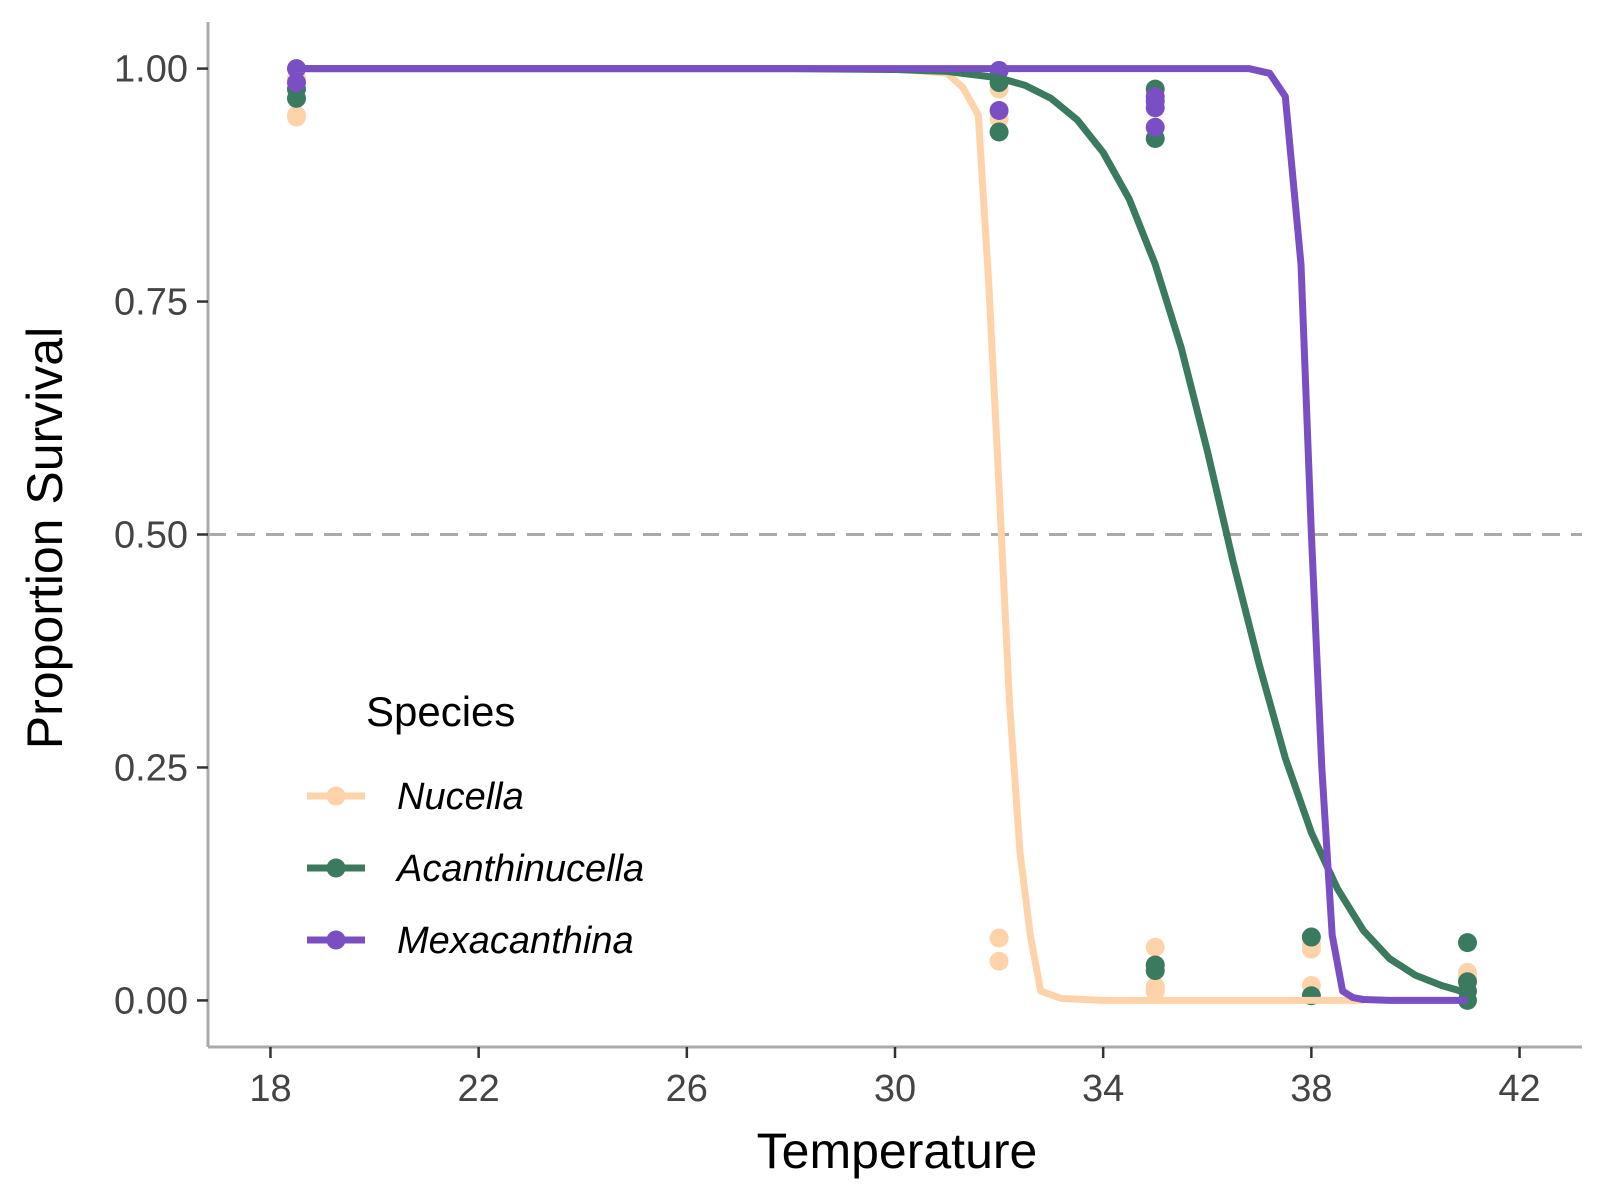 The width and height of the screenshot is (1600, 1200). Describe the element at coordinates (895, 1089) in the screenshot. I see `x-tick-label-30: 30` at that location.